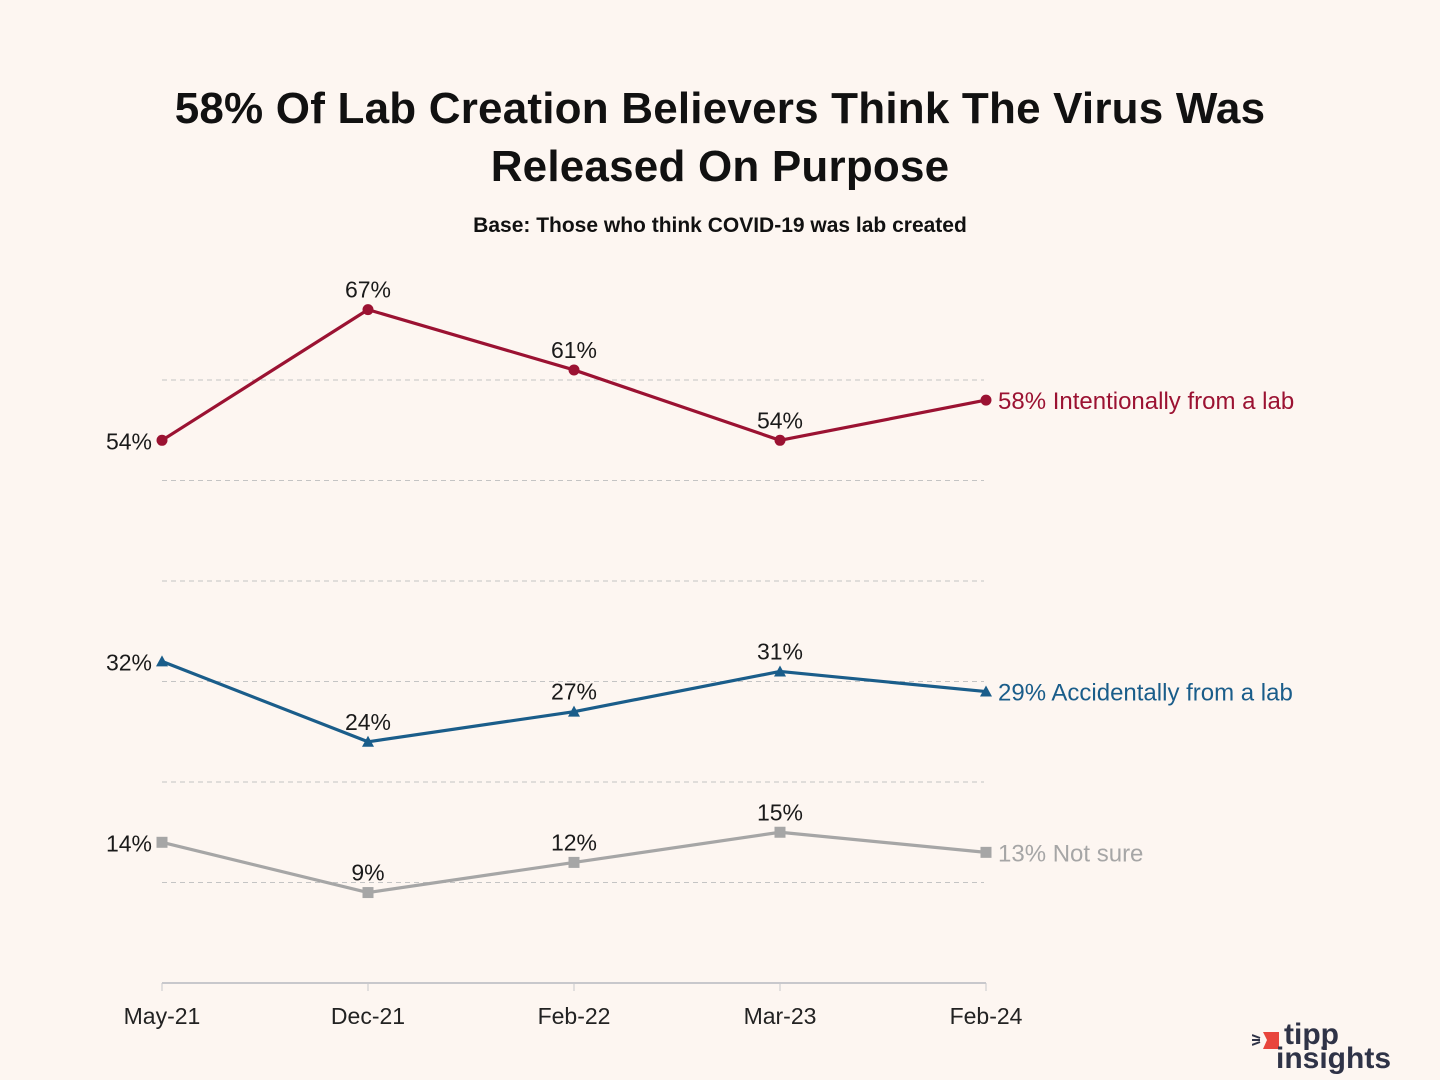 This screenshot has height=1080, width=1440. What do you see at coordinates (720, 166) in the screenshot?
I see `chart-title-line-2: Released On Purpose` at bounding box center [720, 166].